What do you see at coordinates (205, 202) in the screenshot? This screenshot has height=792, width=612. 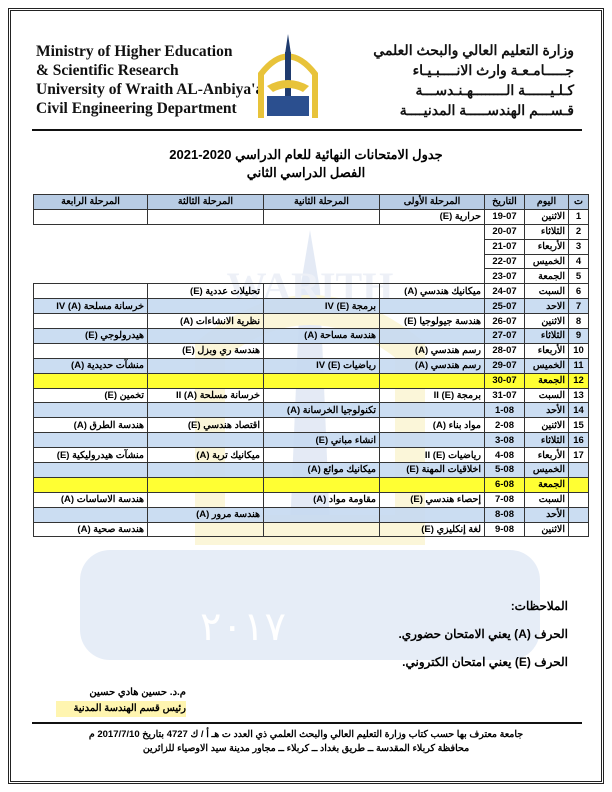 I see `column-header: المرحلة الثالثة` at bounding box center [205, 202].